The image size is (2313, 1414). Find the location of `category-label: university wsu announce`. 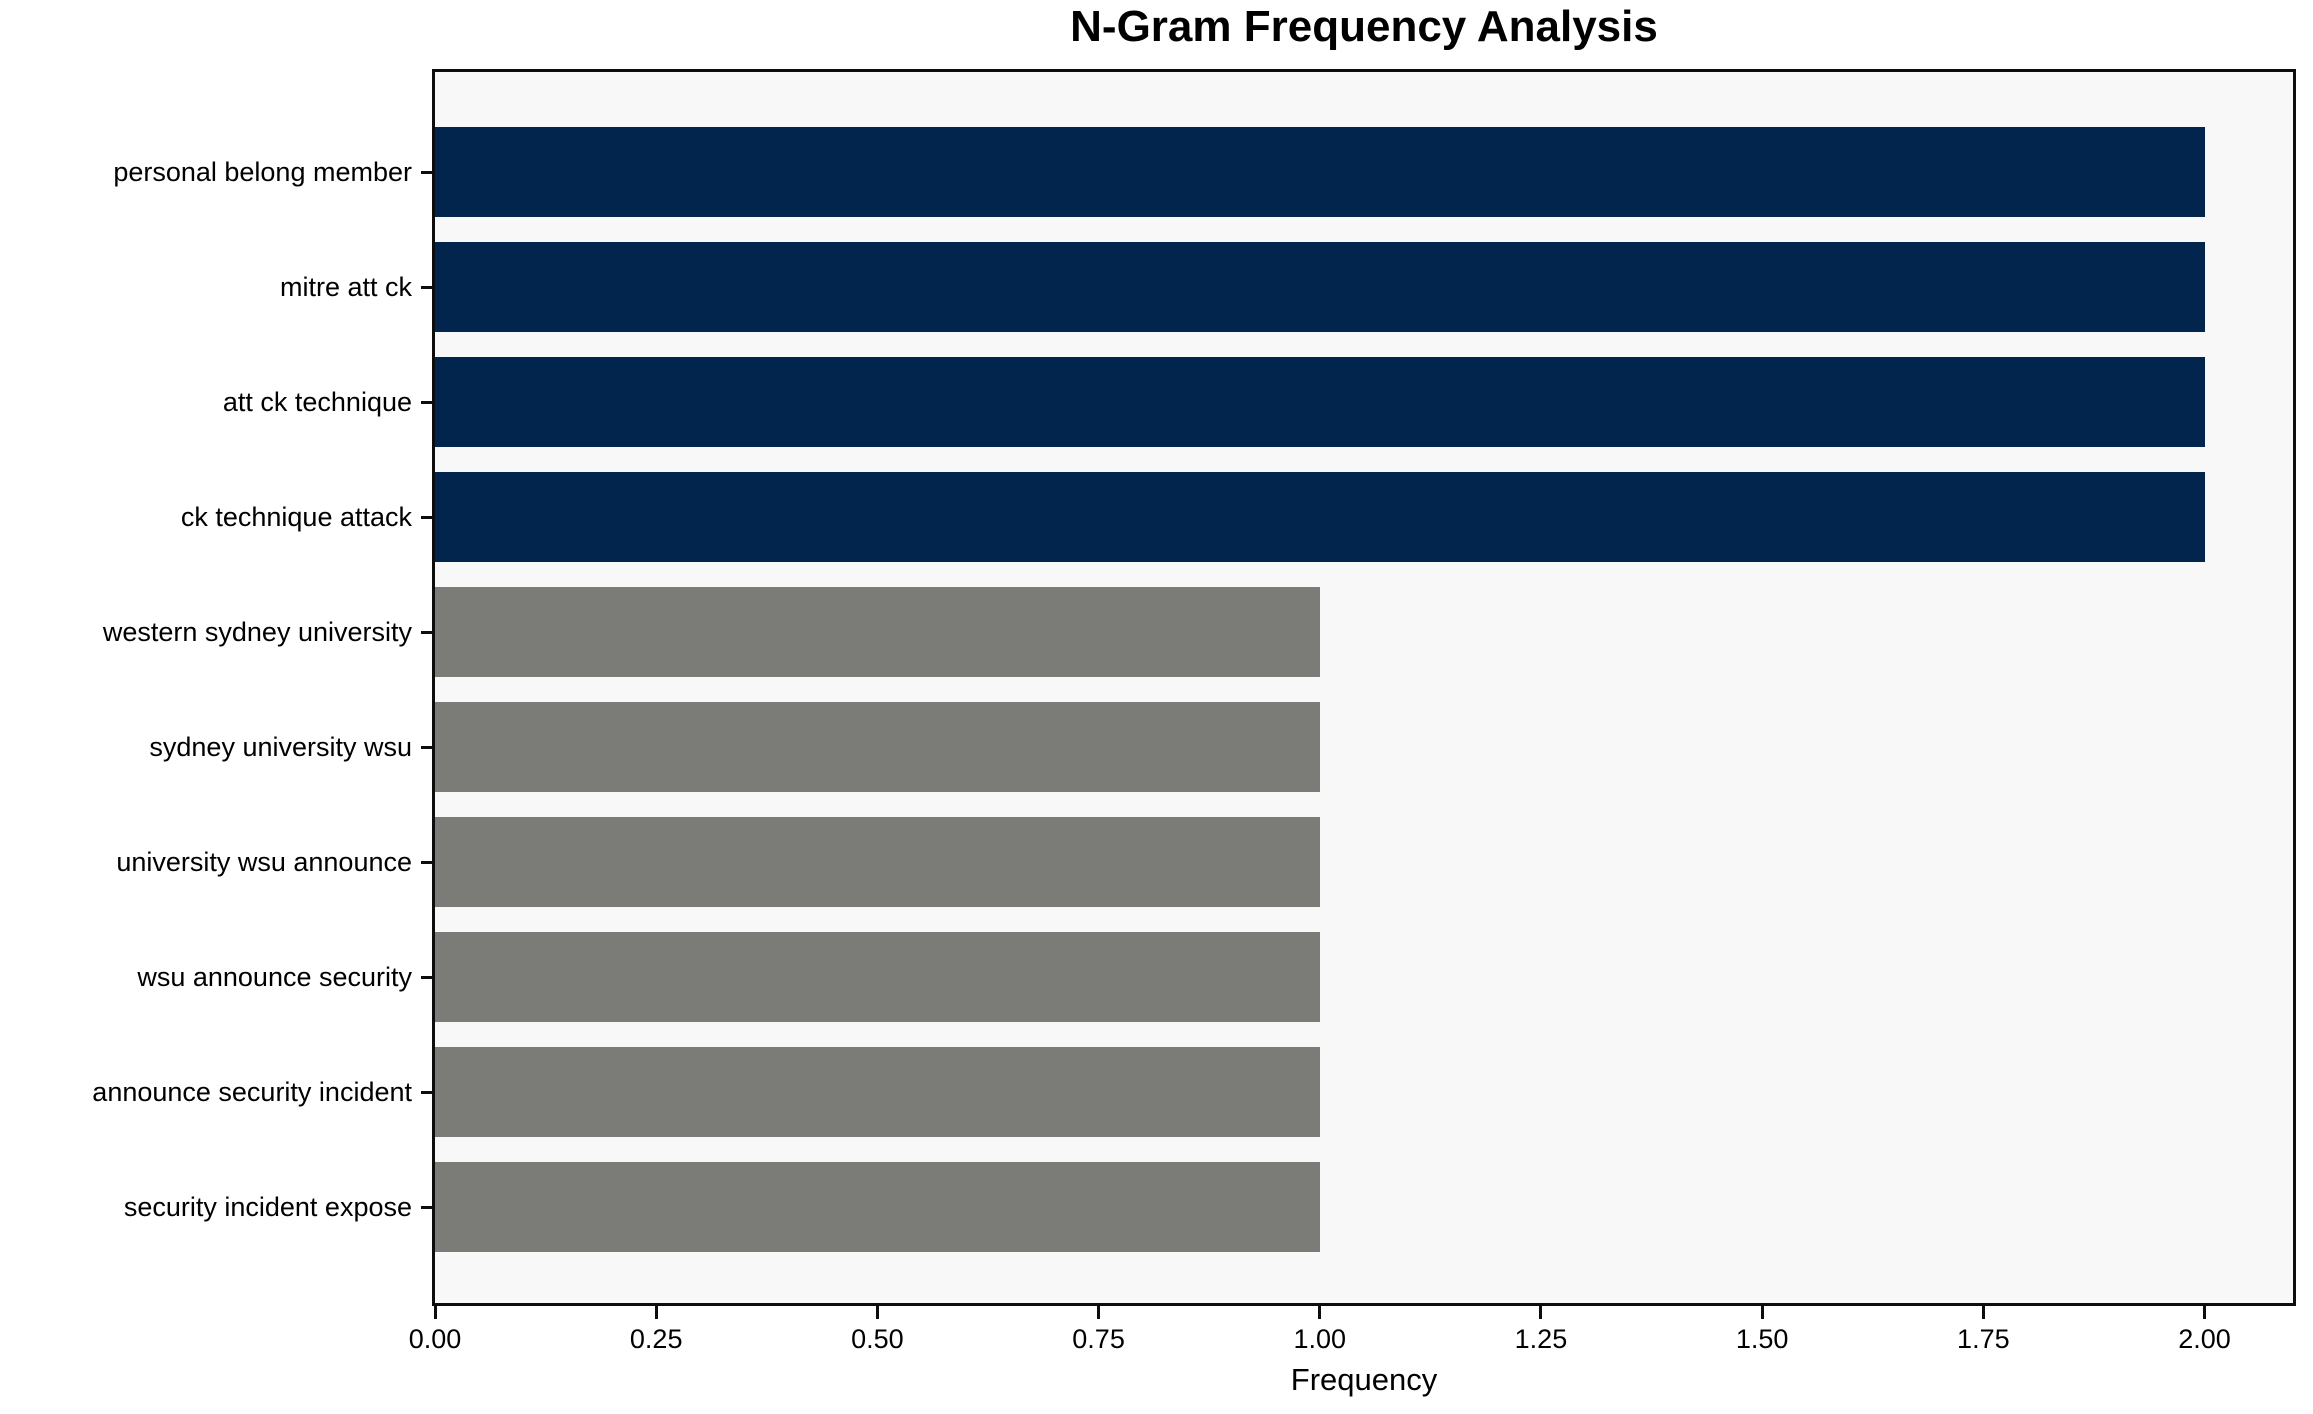

category-label: university wsu announce is located at coordinates (264, 861).